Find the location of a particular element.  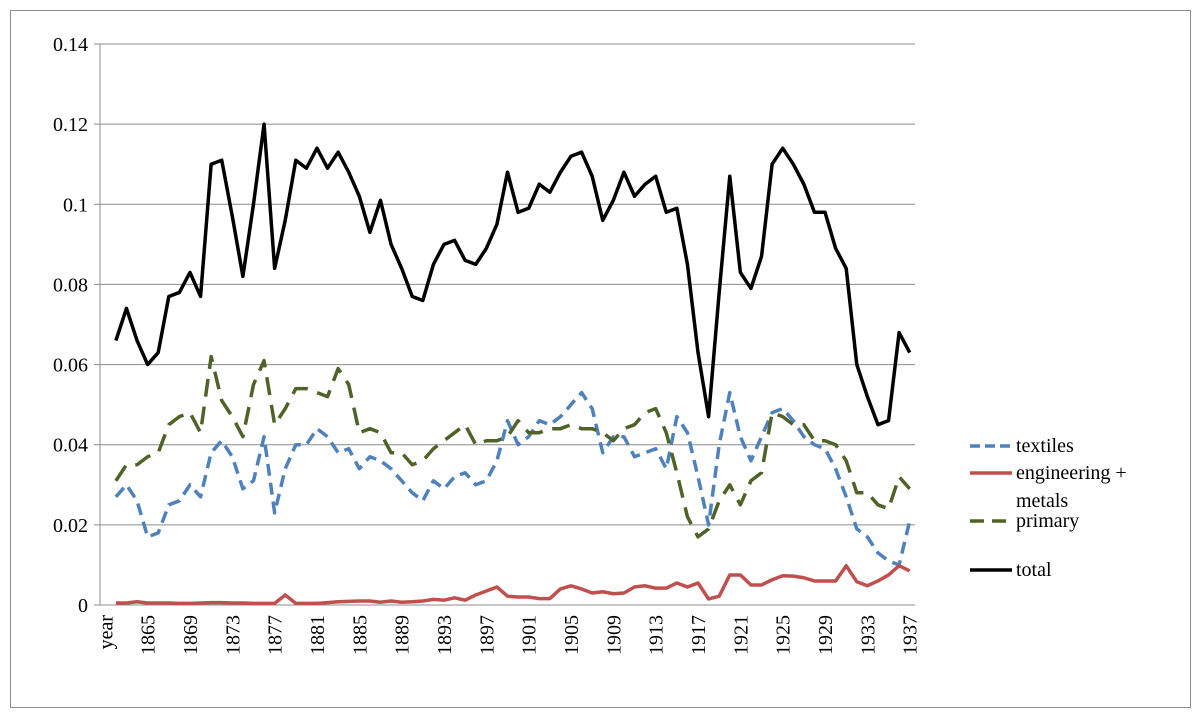

legend-label: textiles is located at coordinates (1045, 446).